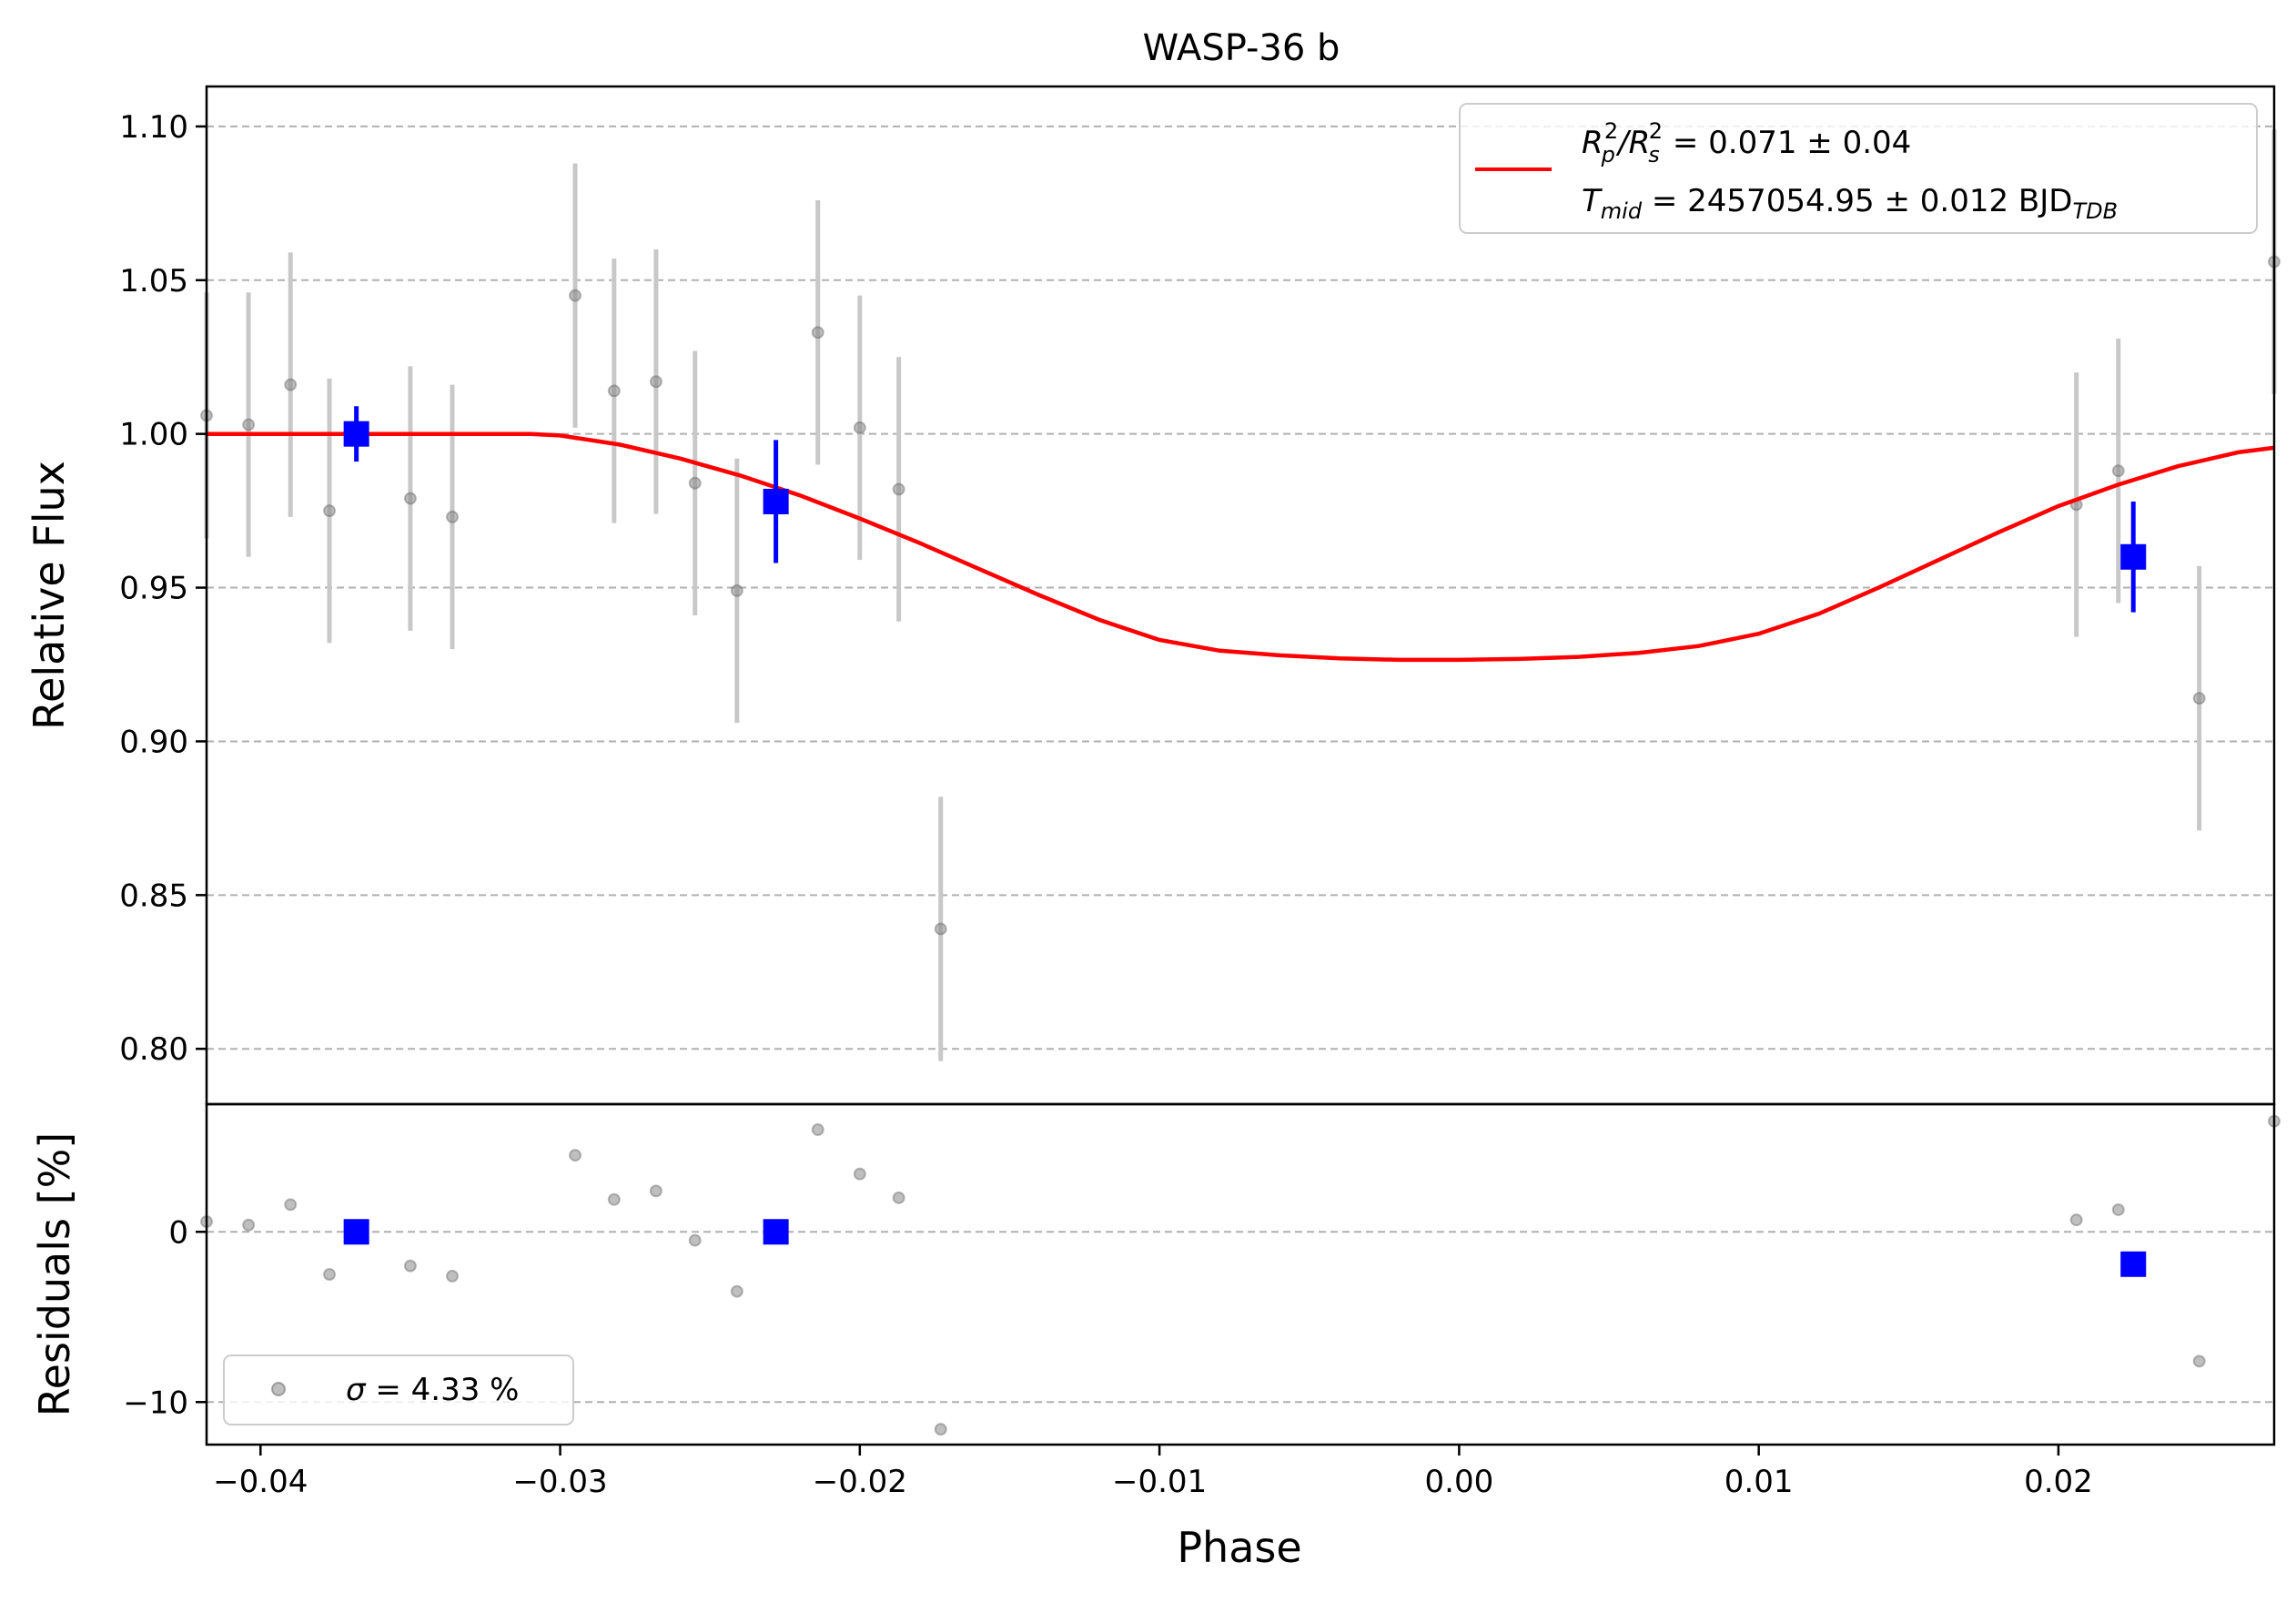  I want to click on x-tick-label: −0.04, so click(260, 1482).